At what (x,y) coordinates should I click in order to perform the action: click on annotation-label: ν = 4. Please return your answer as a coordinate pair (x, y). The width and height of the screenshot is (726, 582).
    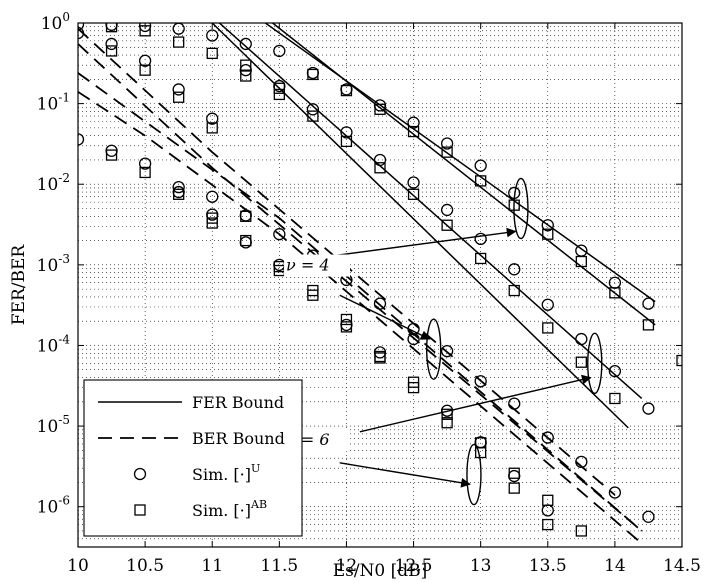
    Looking at the image, I should click on (307, 265).